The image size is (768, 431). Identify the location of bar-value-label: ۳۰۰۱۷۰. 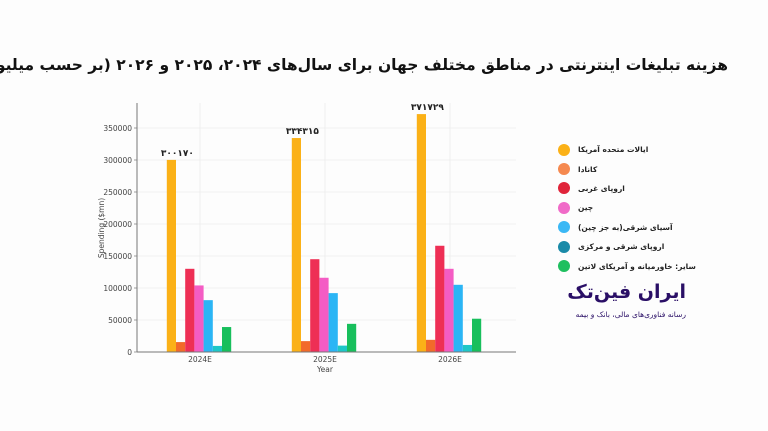
(177, 154).